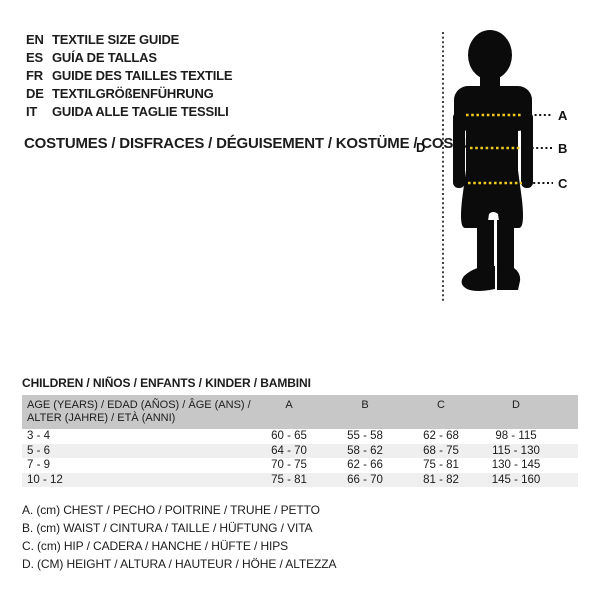  What do you see at coordinates (516, 405) in the screenshot?
I see `column-header-d: D` at bounding box center [516, 405].